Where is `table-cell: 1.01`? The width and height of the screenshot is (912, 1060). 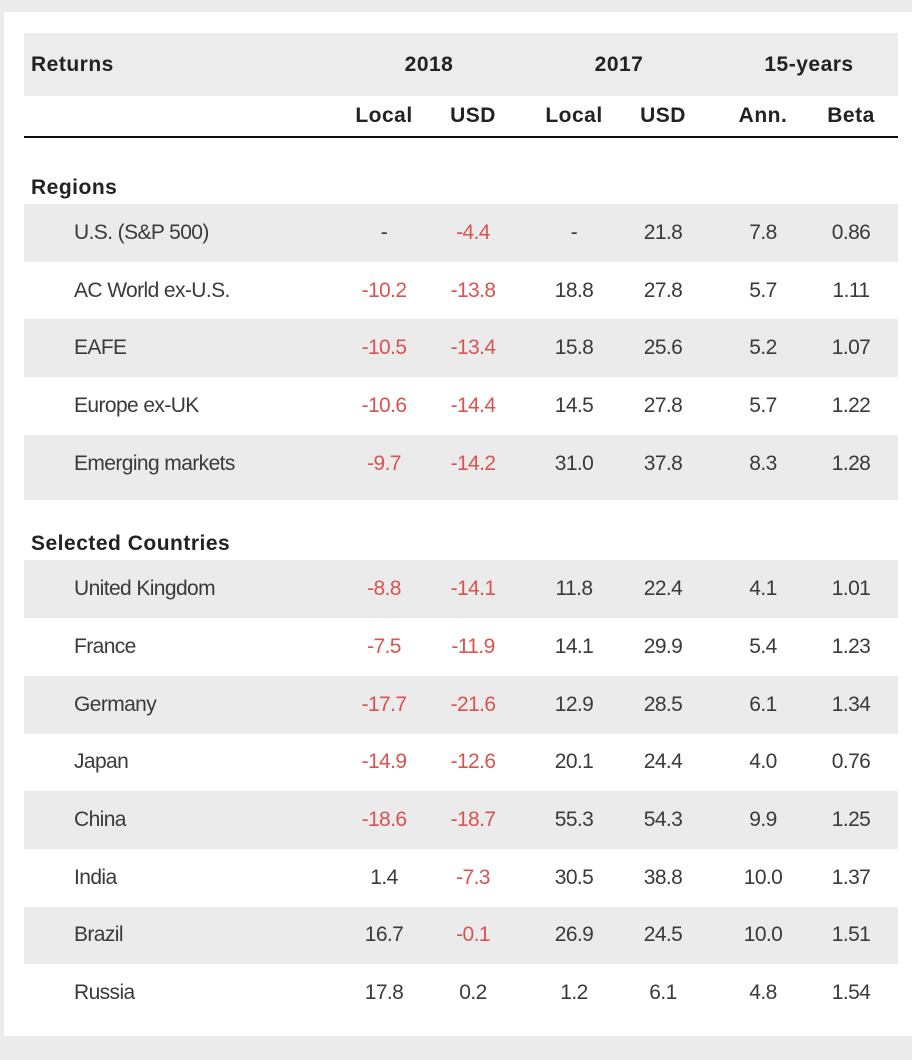
table-cell: 1.01 is located at coordinates (851, 589).